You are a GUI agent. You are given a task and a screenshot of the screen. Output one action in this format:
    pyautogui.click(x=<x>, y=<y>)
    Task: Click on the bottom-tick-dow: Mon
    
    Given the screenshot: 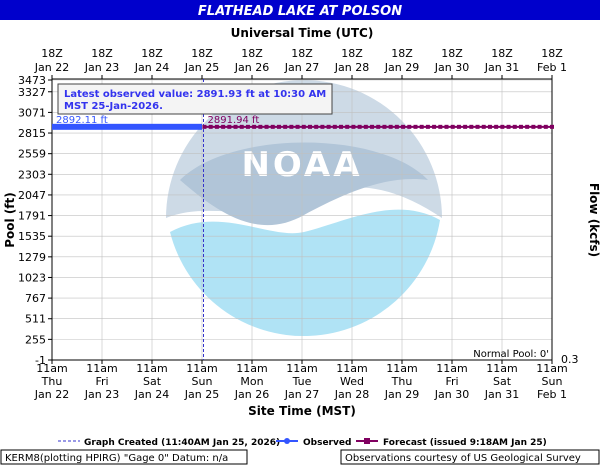 What is the action you would take?
    pyautogui.click(x=251, y=381)
    